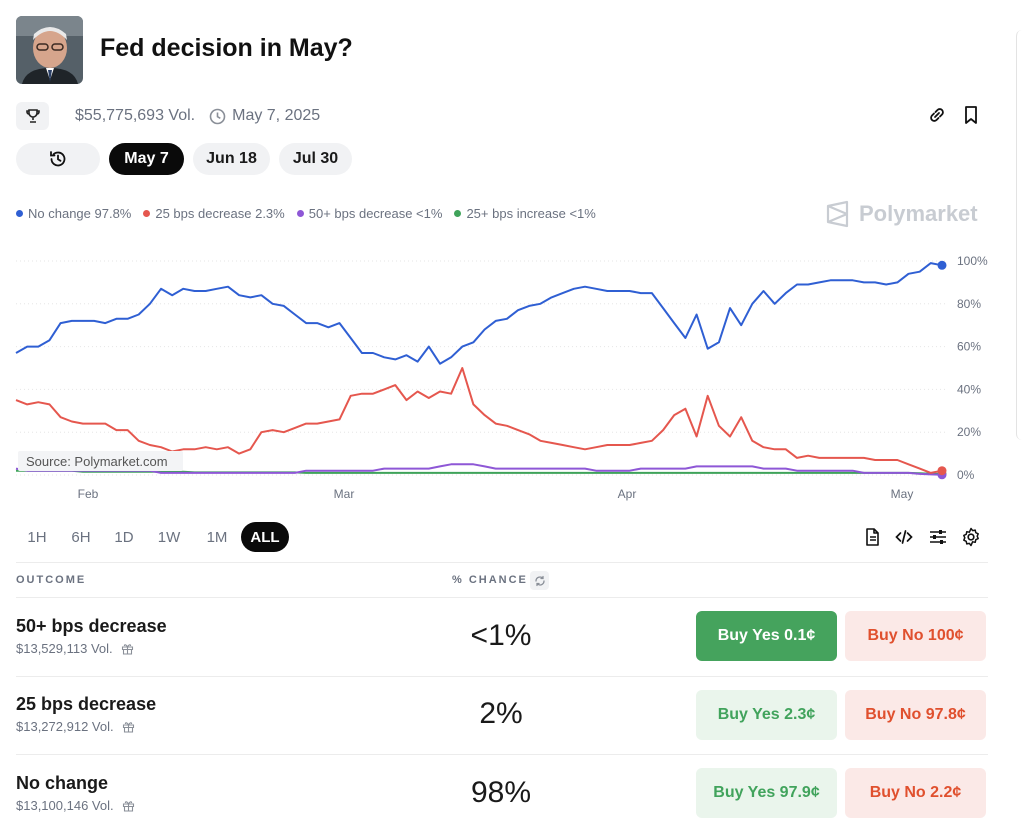 The height and width of the screenshot is (825, 1024). I want to click on outcome-volume: $13,100,146 Vol., so click(75, 805).